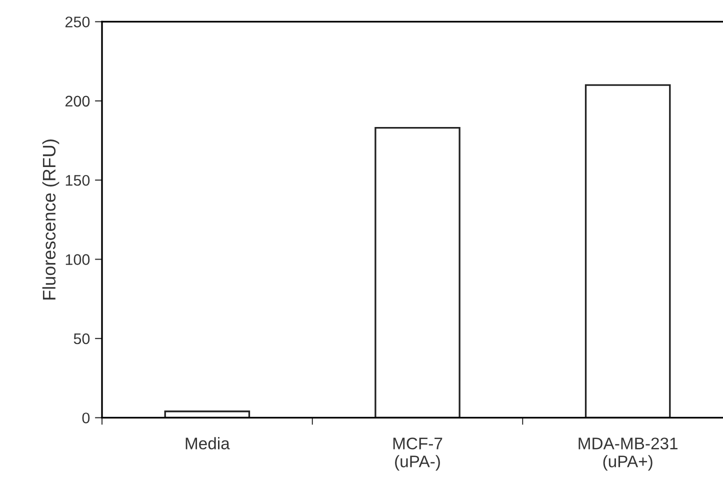 The image size is (723, 493). Describe the element at coordinates (208, 443) in the screenshot. I see `x-tick-label: Media` at that location.